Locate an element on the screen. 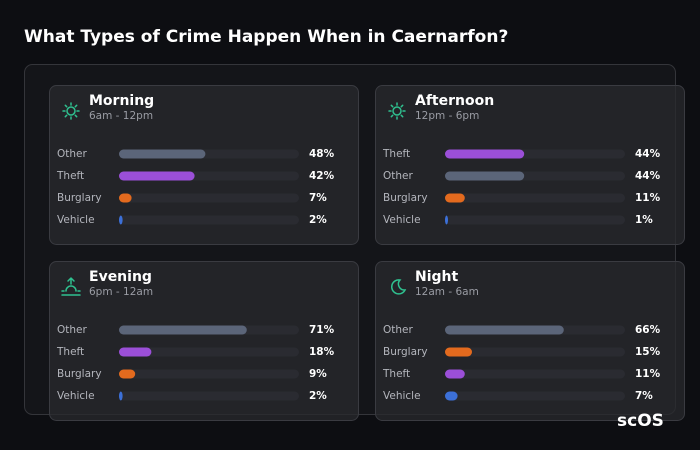 The image size is (700, 450). logo: scOS is located at coordinates (640, 421).